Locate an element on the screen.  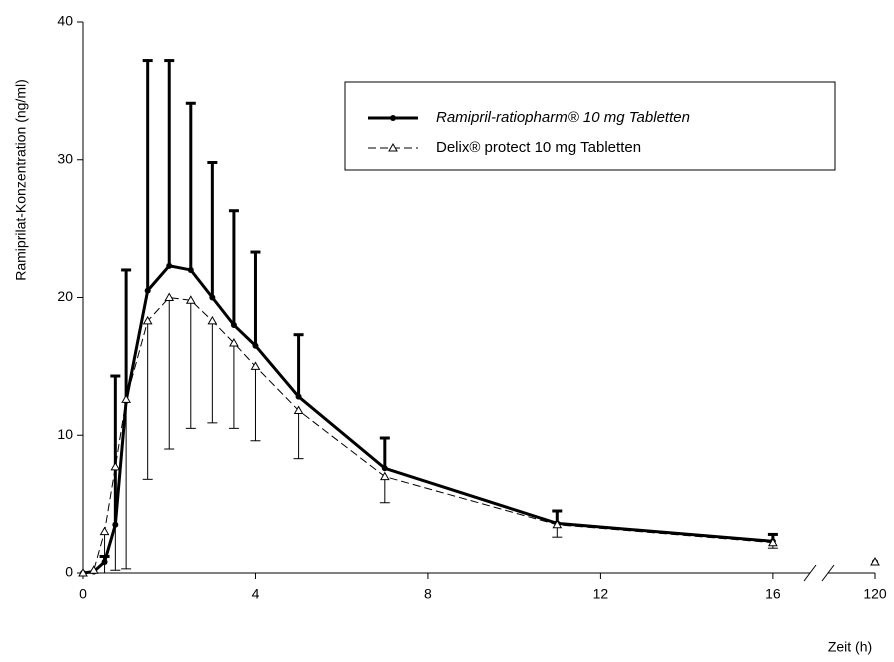
legend-label: Ramipril-ratiopharm® 10 mg Tabletten is located at coordinates (563, 117).